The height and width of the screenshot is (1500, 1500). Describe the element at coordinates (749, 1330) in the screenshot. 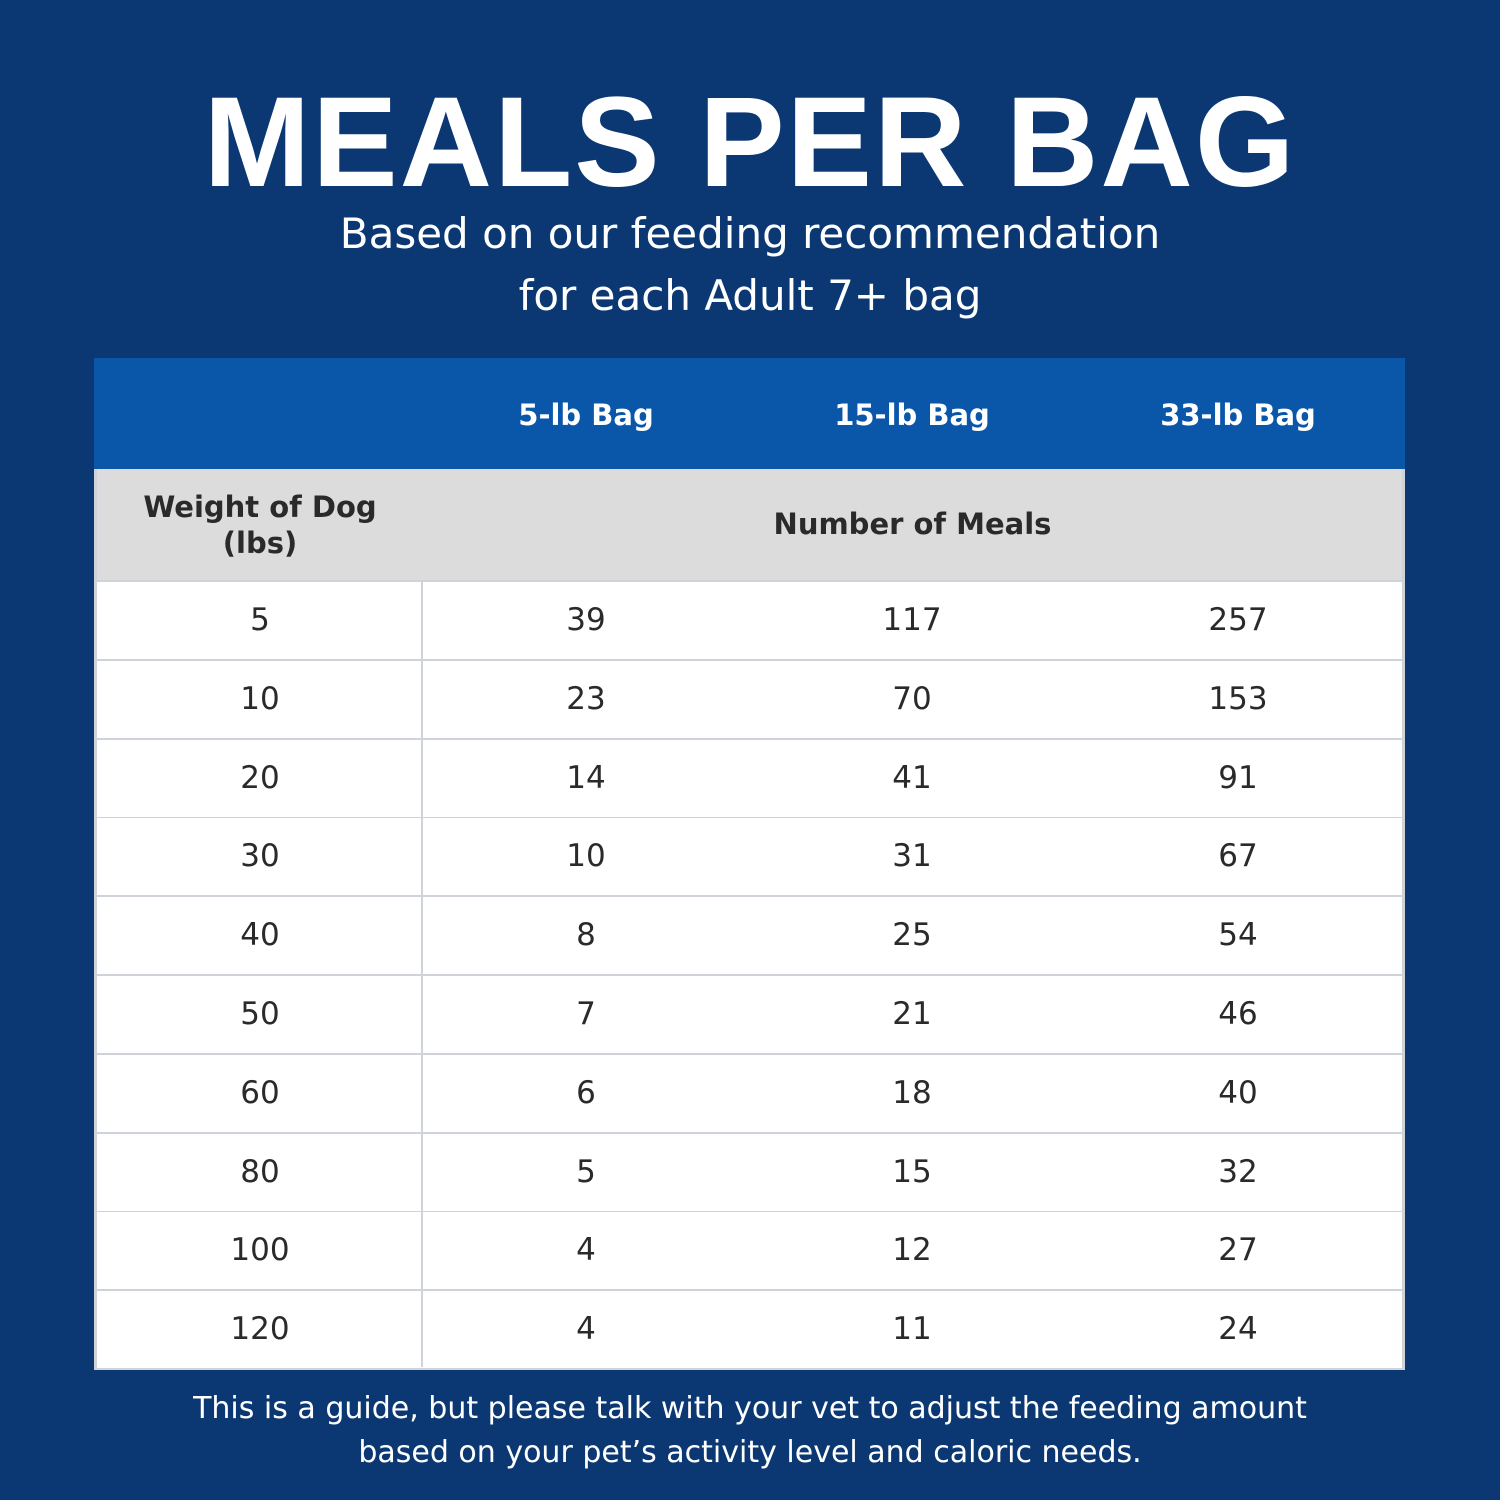

I see `table-row: 120 4 11 24` at that location.